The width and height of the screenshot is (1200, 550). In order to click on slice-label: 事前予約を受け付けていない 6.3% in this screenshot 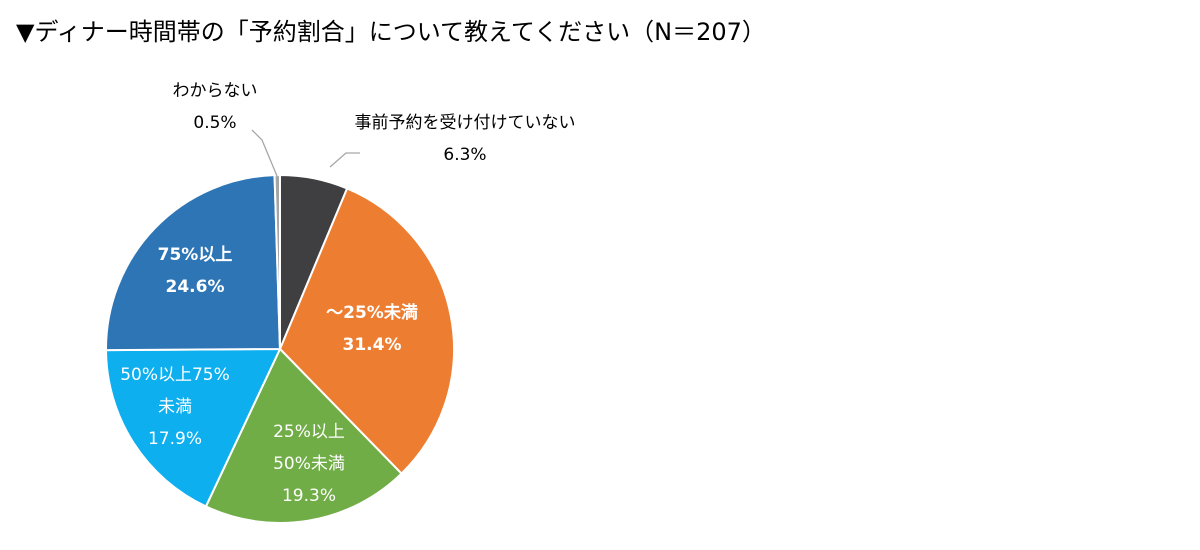, I will do `click(465, 139)`.